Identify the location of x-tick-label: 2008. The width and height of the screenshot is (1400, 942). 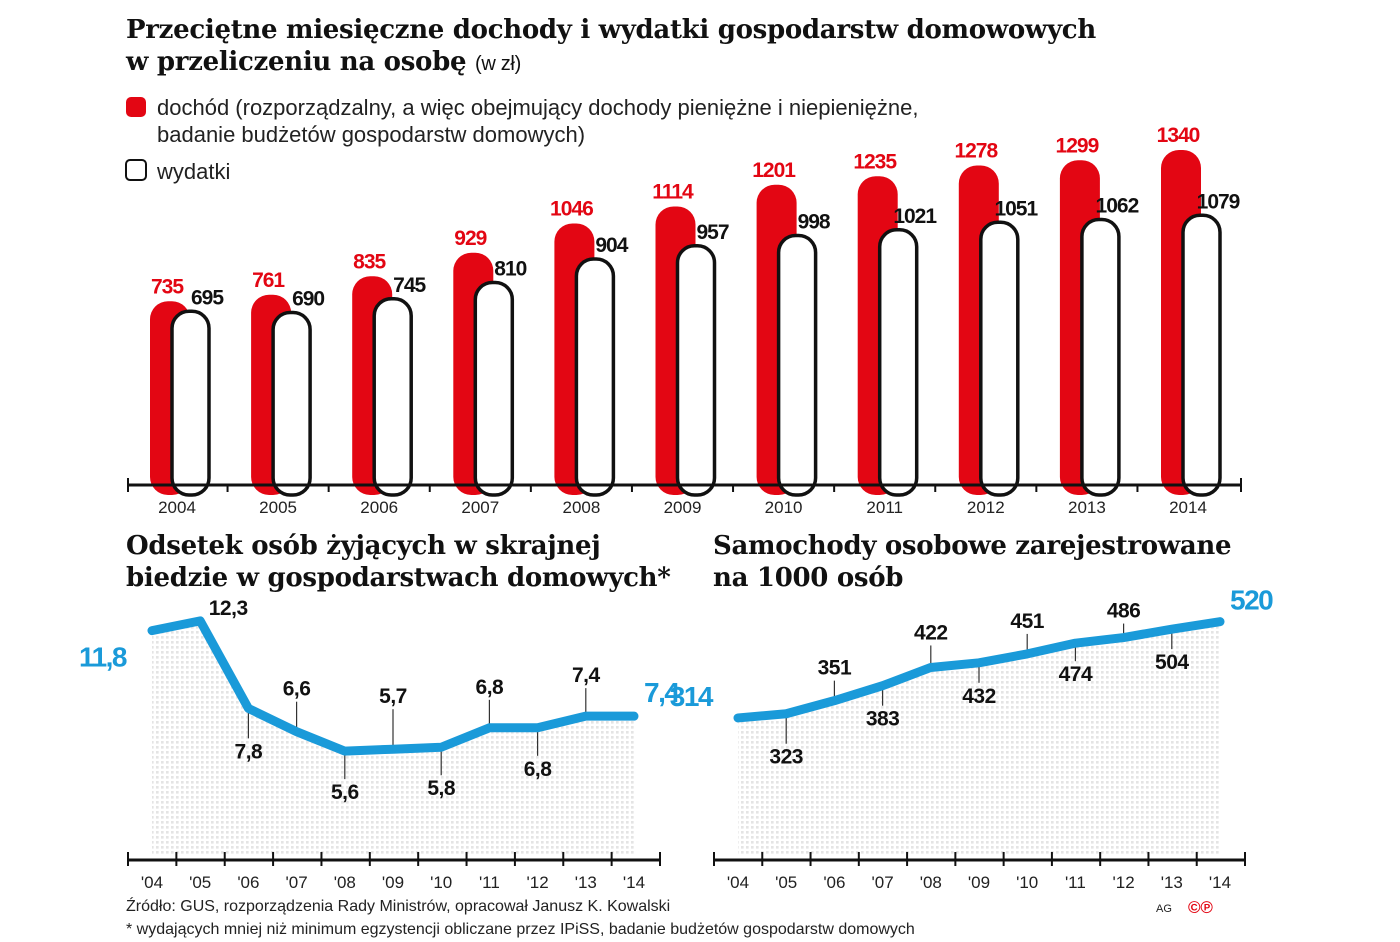
(581, 507).